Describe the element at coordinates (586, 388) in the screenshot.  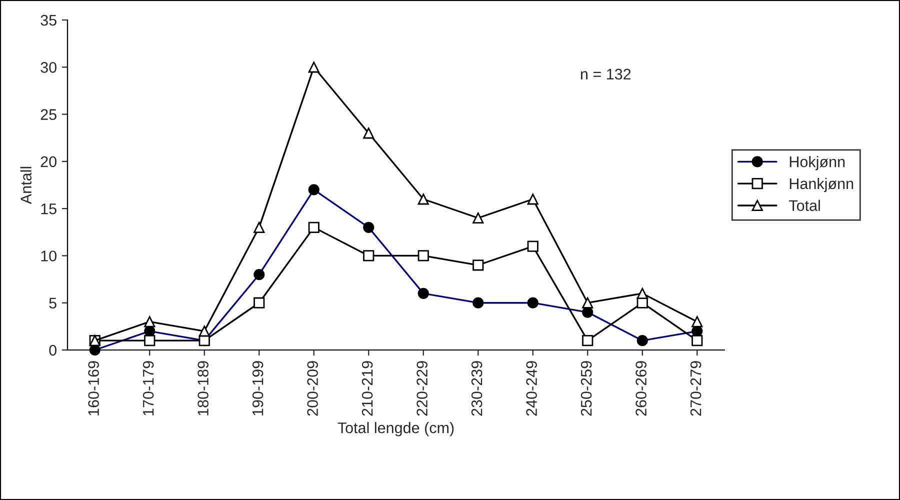
I see `x-tick-label: 250-259` at that location.